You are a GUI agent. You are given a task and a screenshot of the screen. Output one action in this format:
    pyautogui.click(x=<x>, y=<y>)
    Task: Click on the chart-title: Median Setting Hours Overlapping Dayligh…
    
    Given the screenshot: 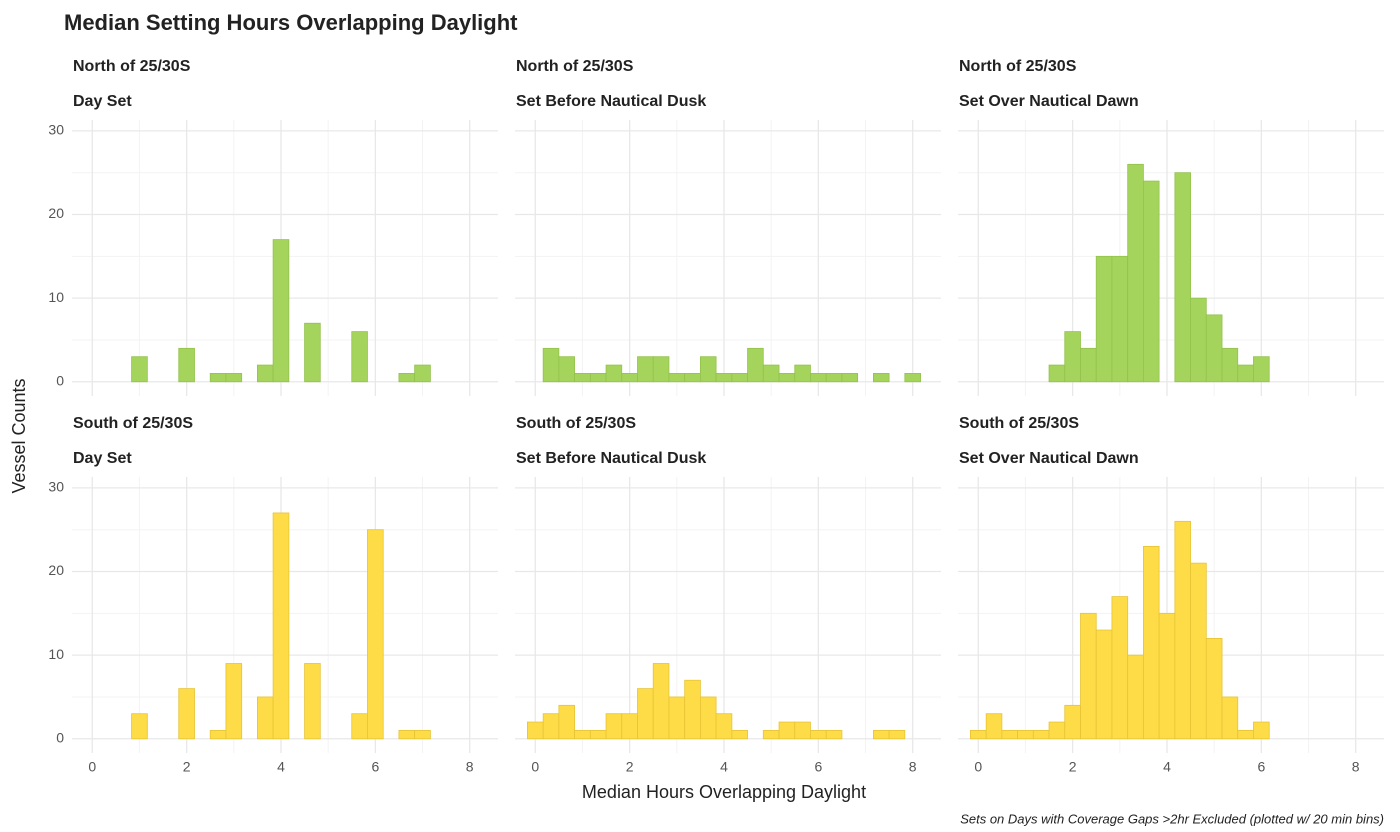 What is the action you would take?
    pyautogui.click(x=291, y=22)
    